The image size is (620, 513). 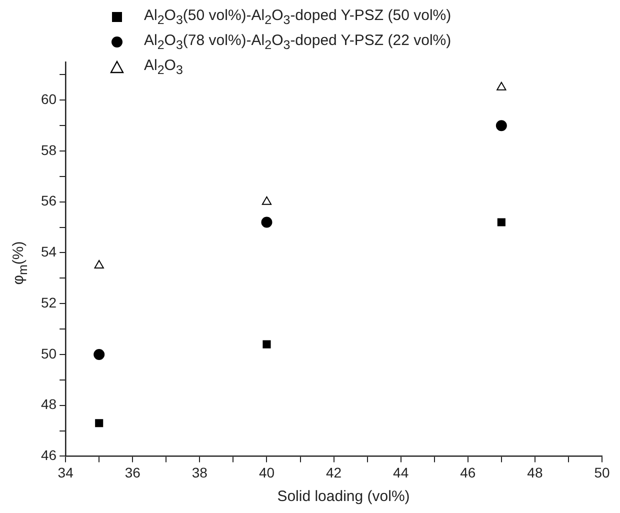 I want to click on x-tick-label: 50, so click(x=602, y=472).